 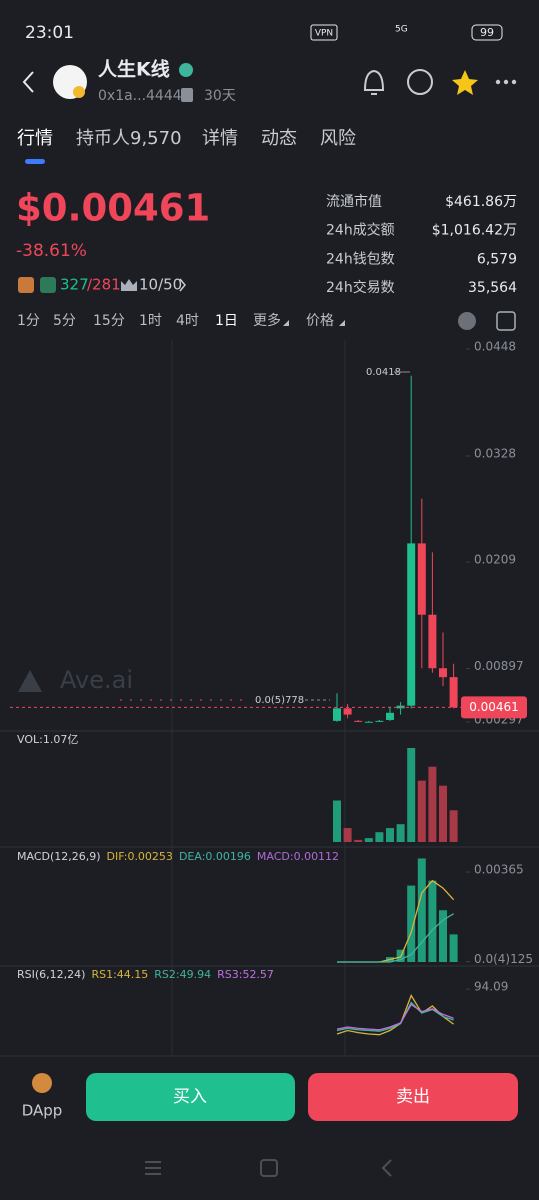 I want to click on timeframe: 价格, so click(x=320, y=321).